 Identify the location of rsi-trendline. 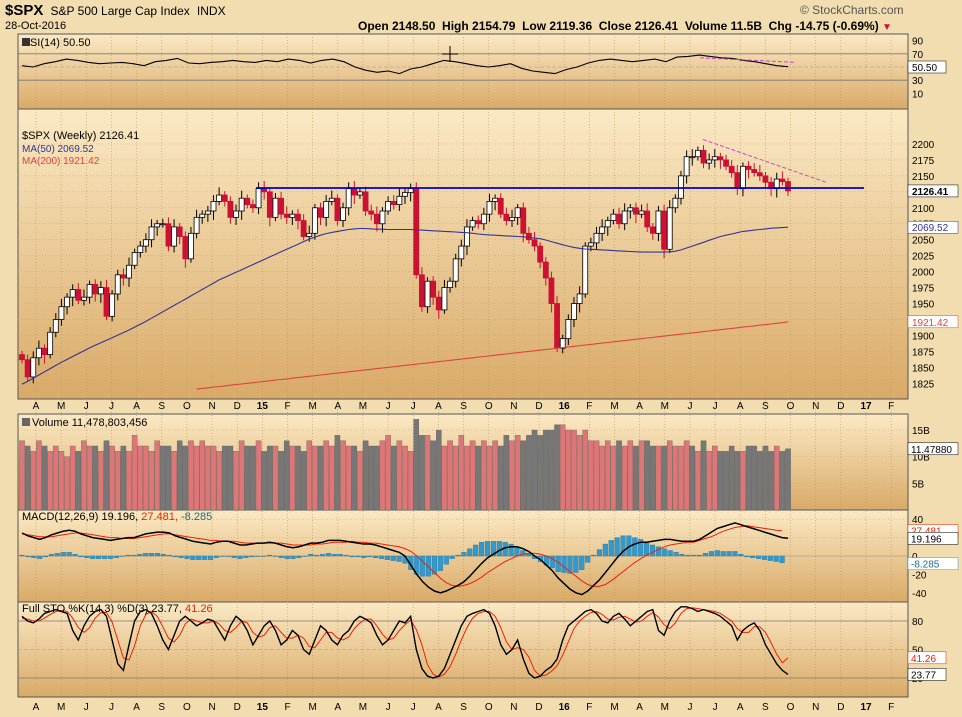
(748, 60).